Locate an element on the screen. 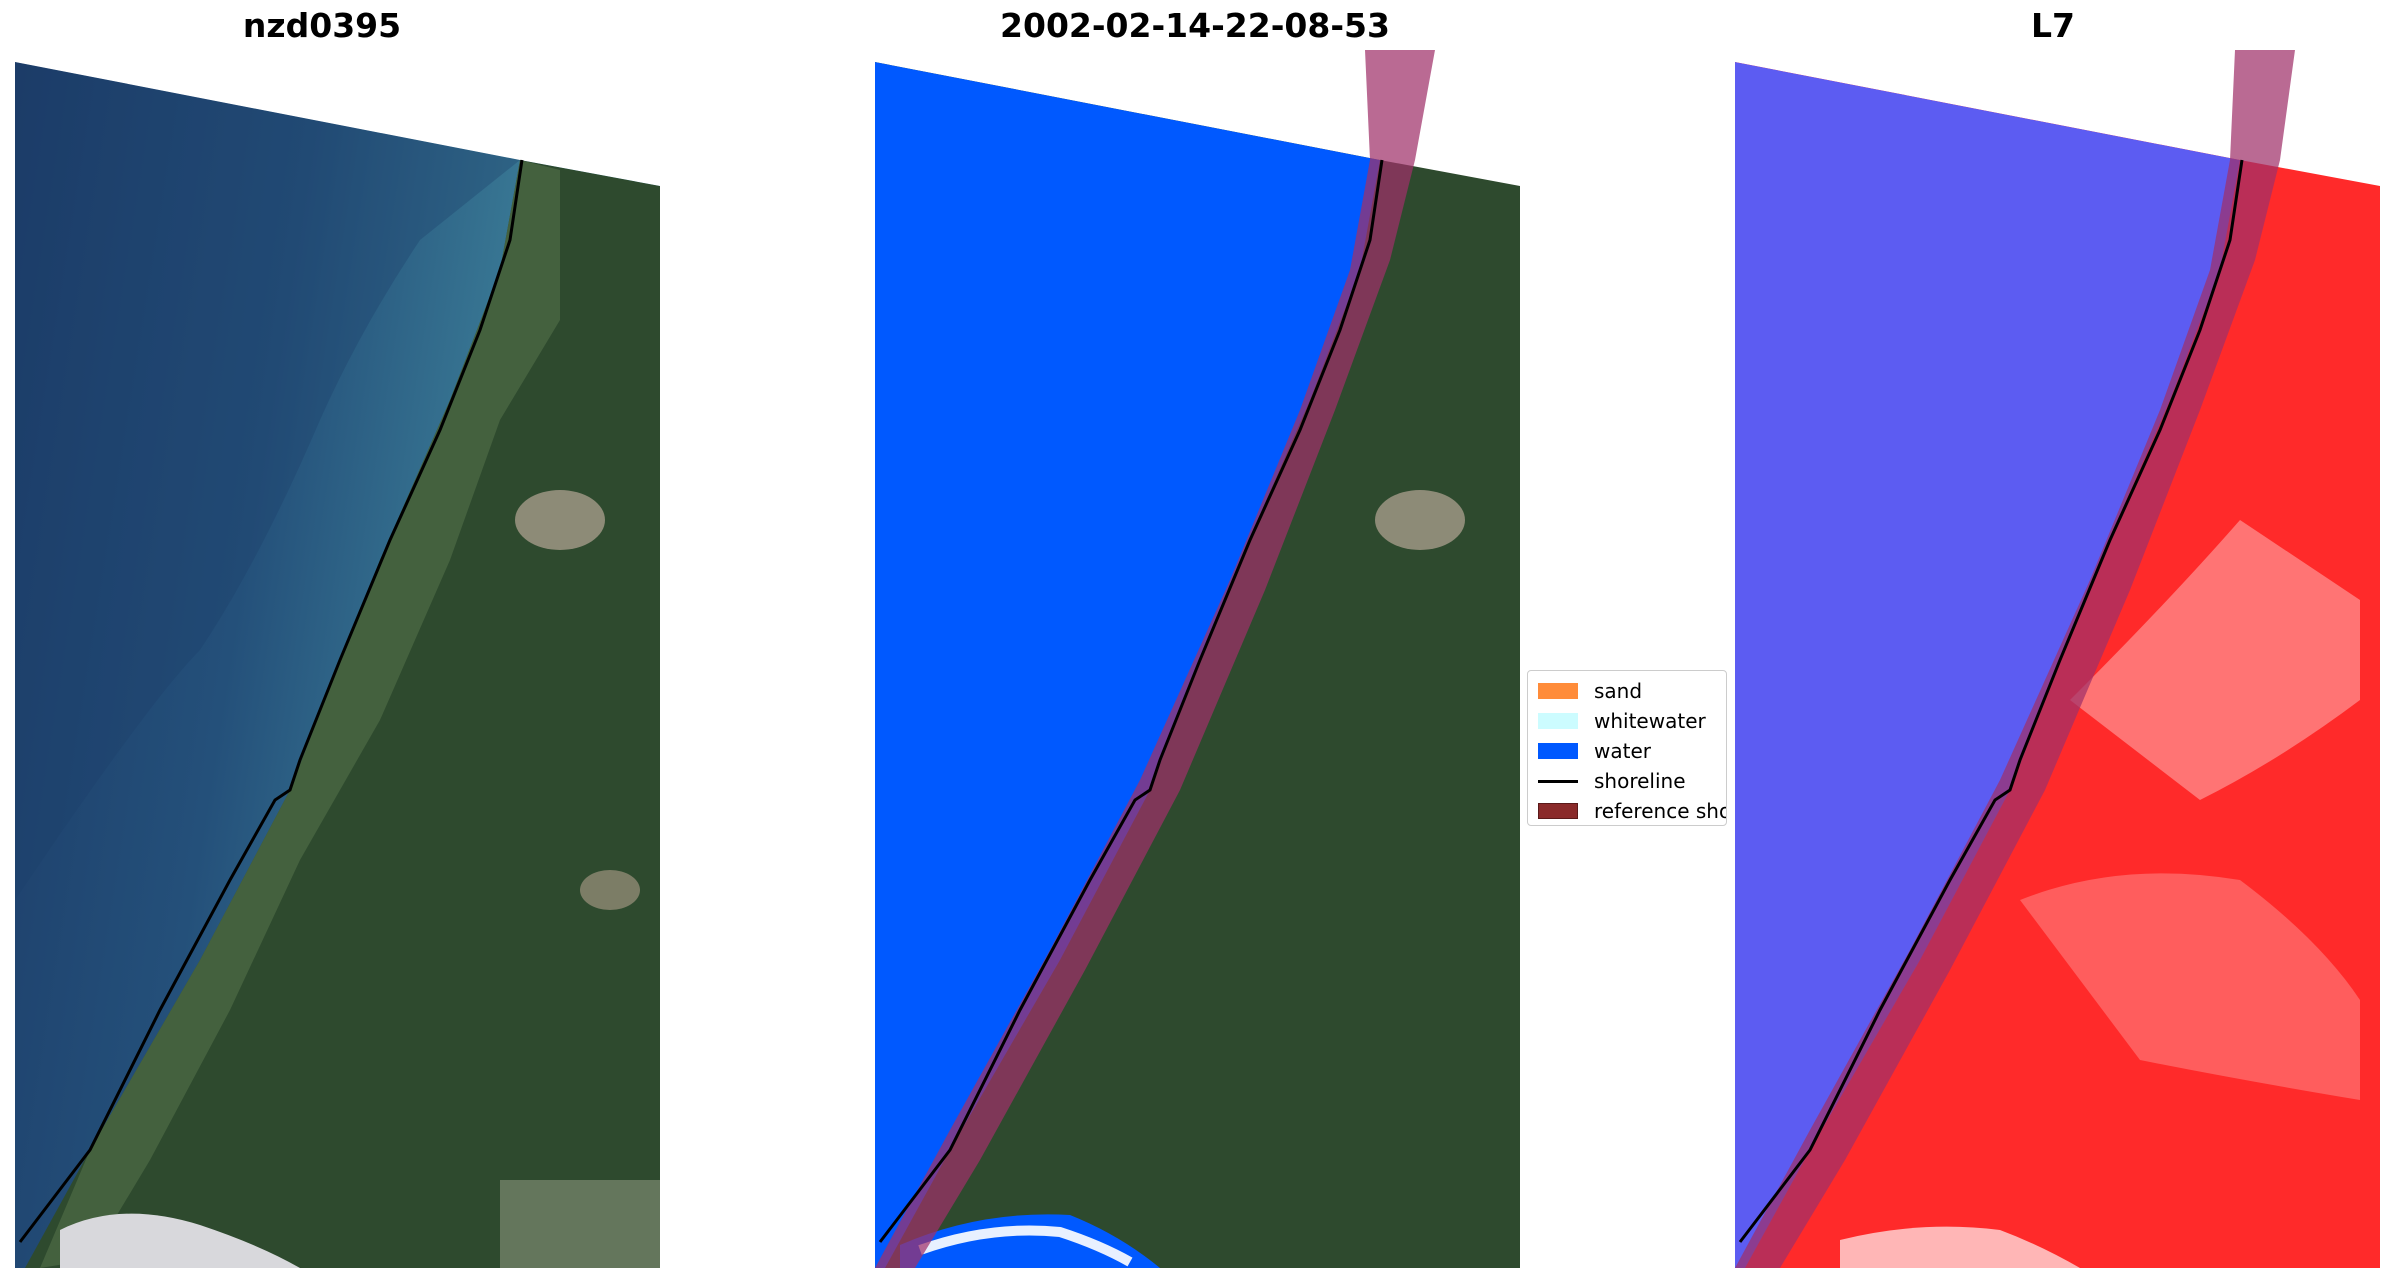 The image size is (2389, 1283). legend-label: reference shoreline is located at coordinates (1660, 811).